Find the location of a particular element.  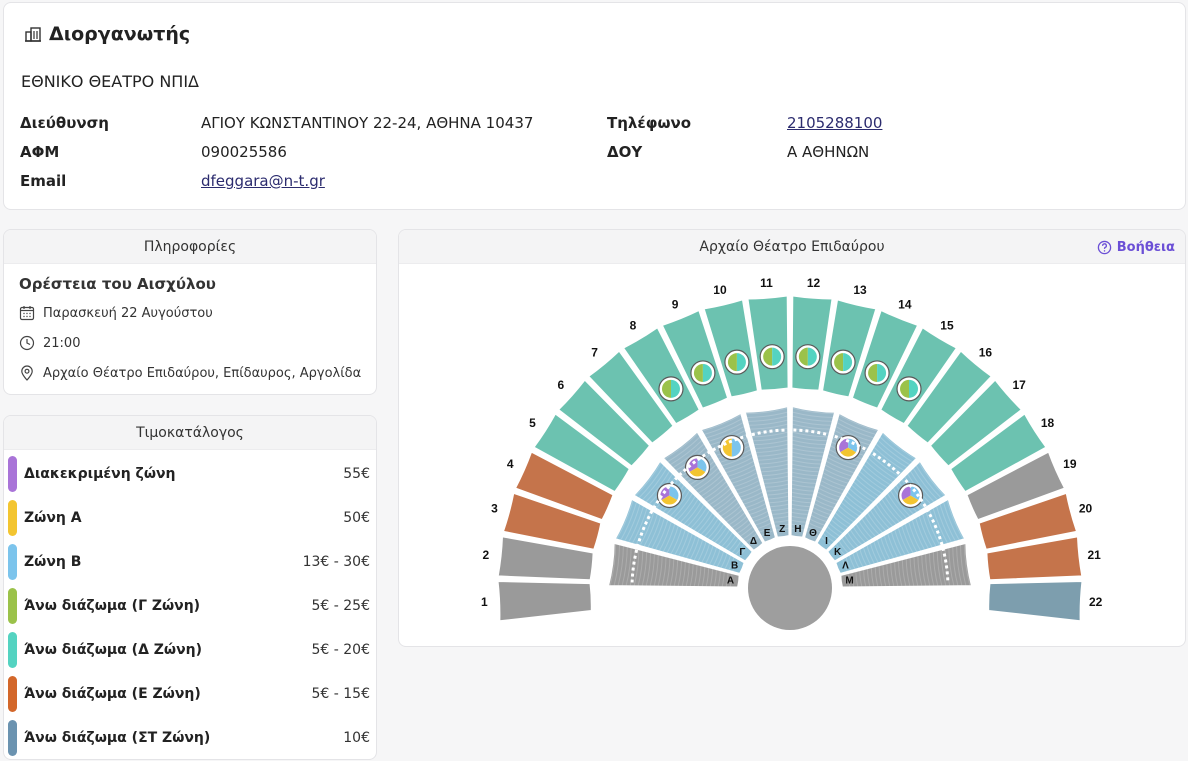

upper-sector-17: 17 is located at coordinates (978, 422).